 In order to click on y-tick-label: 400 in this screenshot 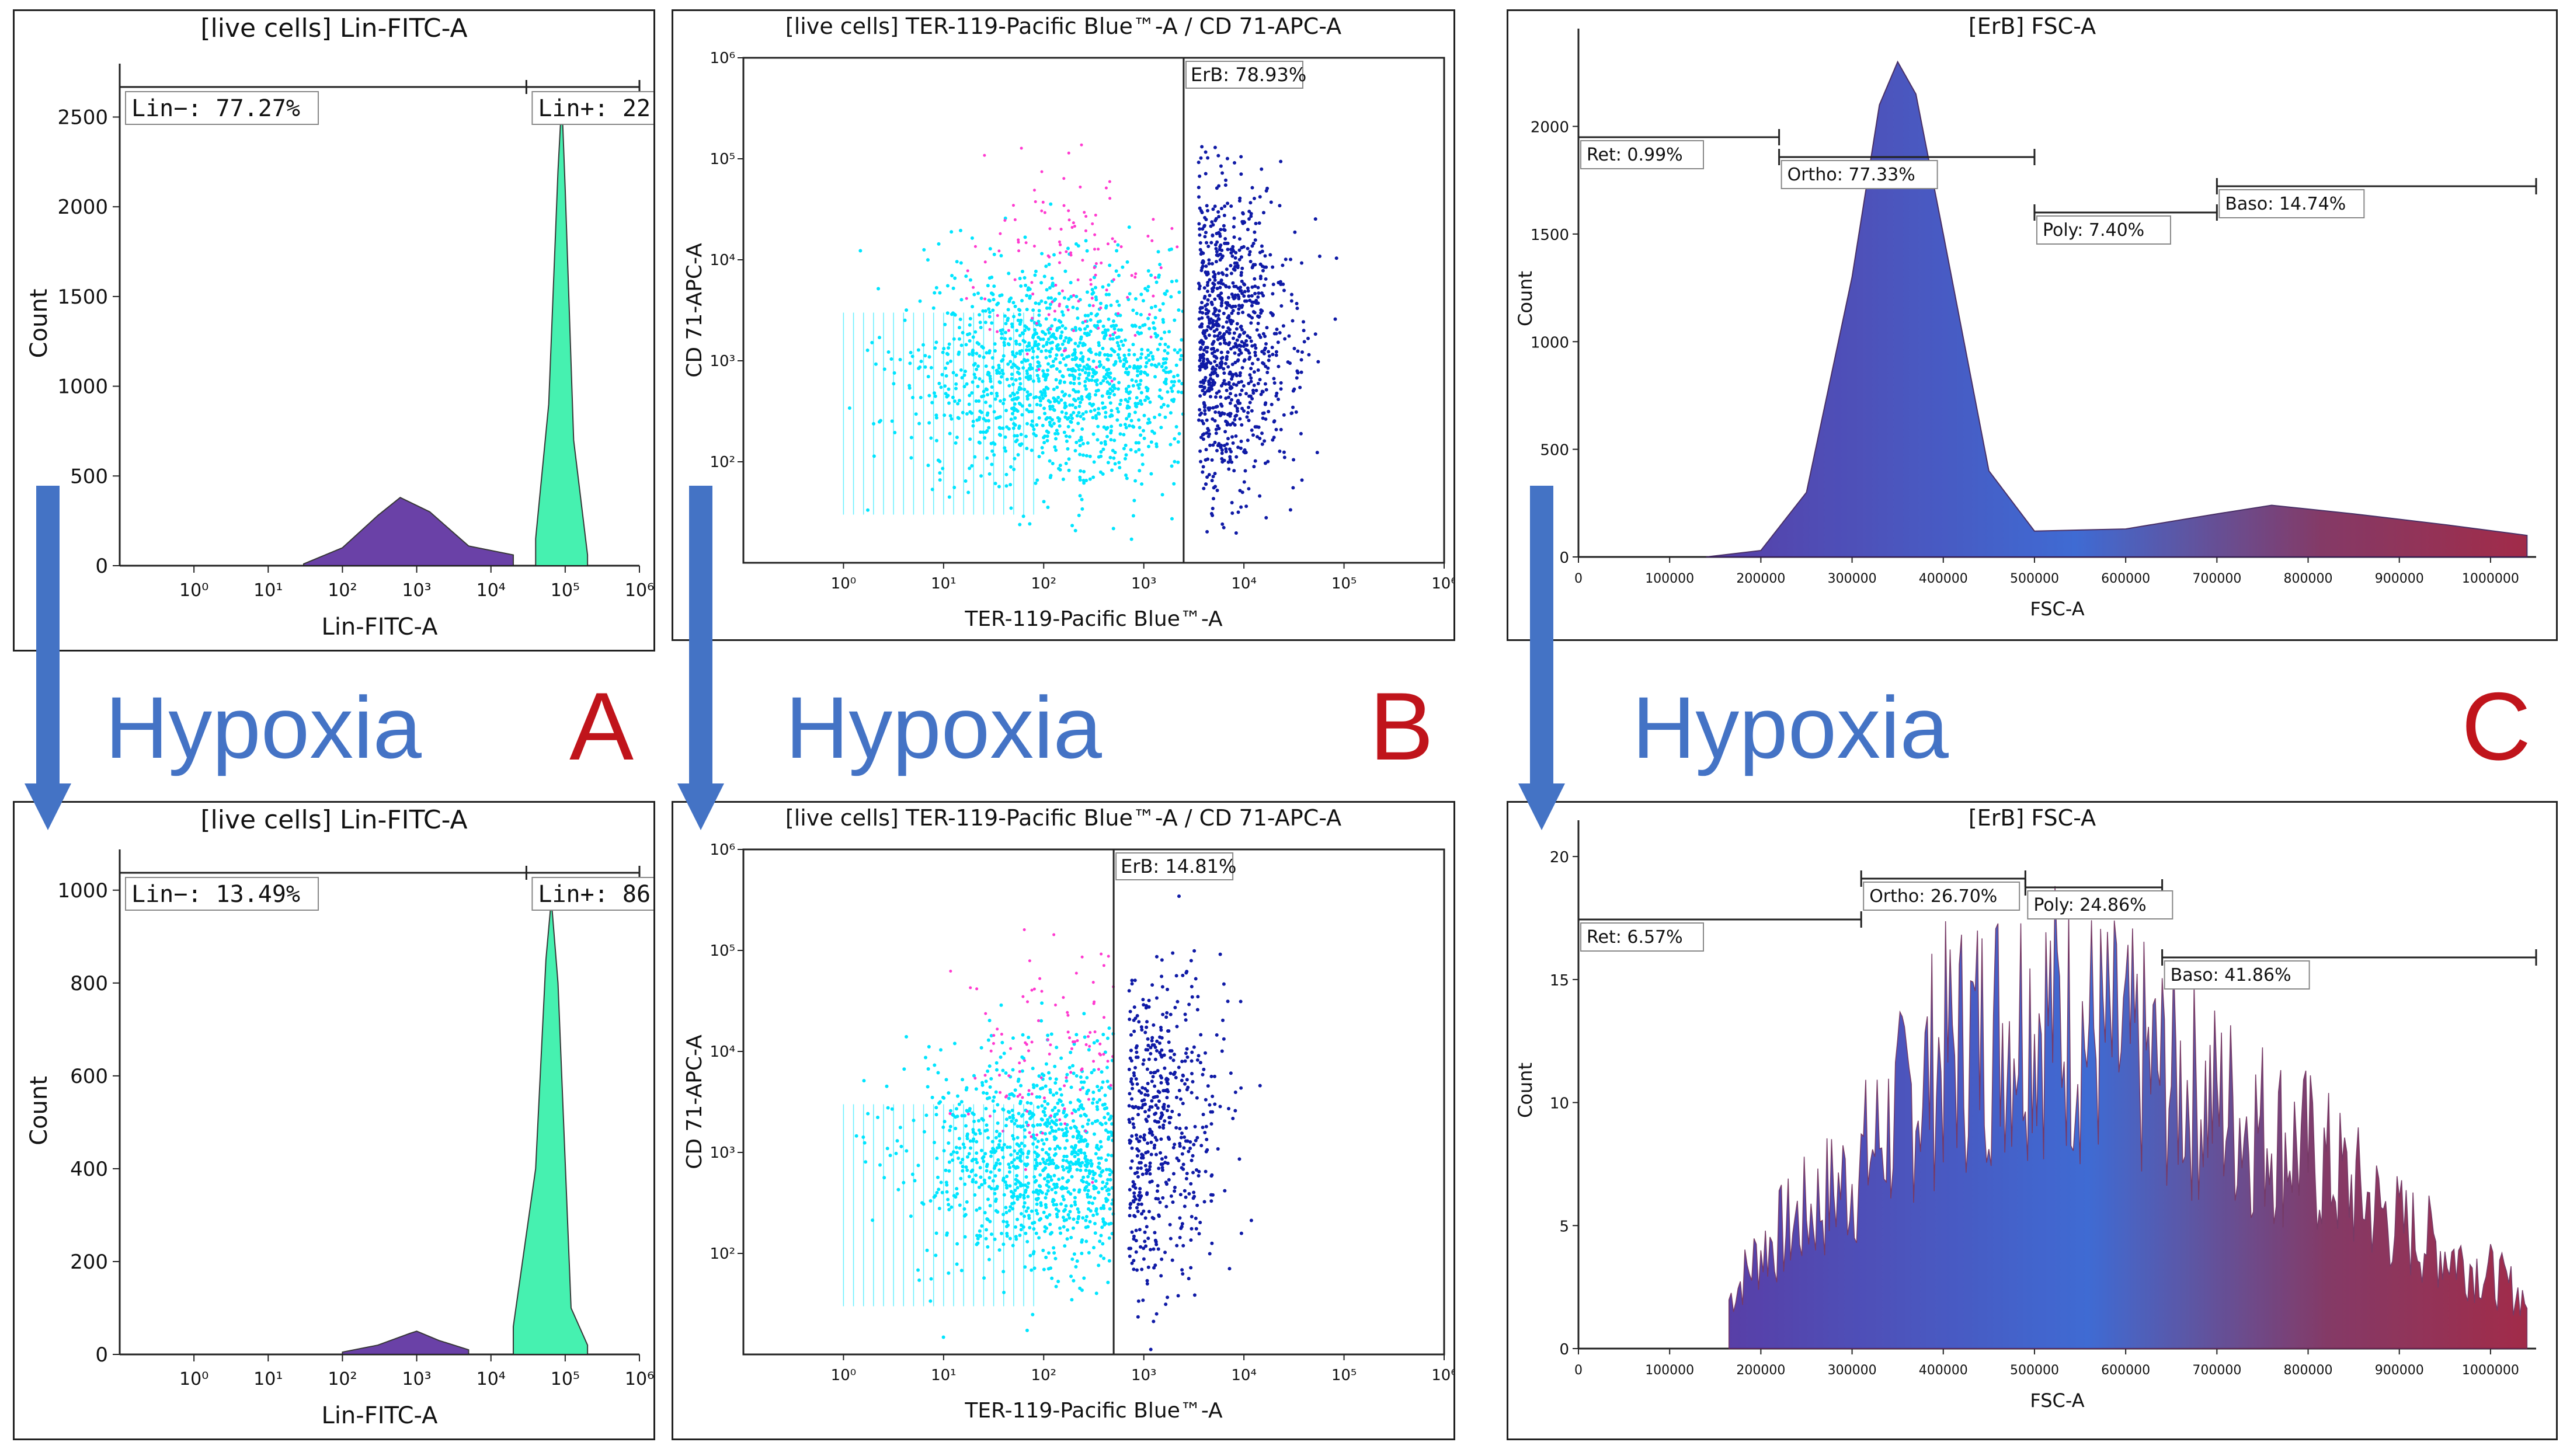, I will do `click(89, 1169)`.